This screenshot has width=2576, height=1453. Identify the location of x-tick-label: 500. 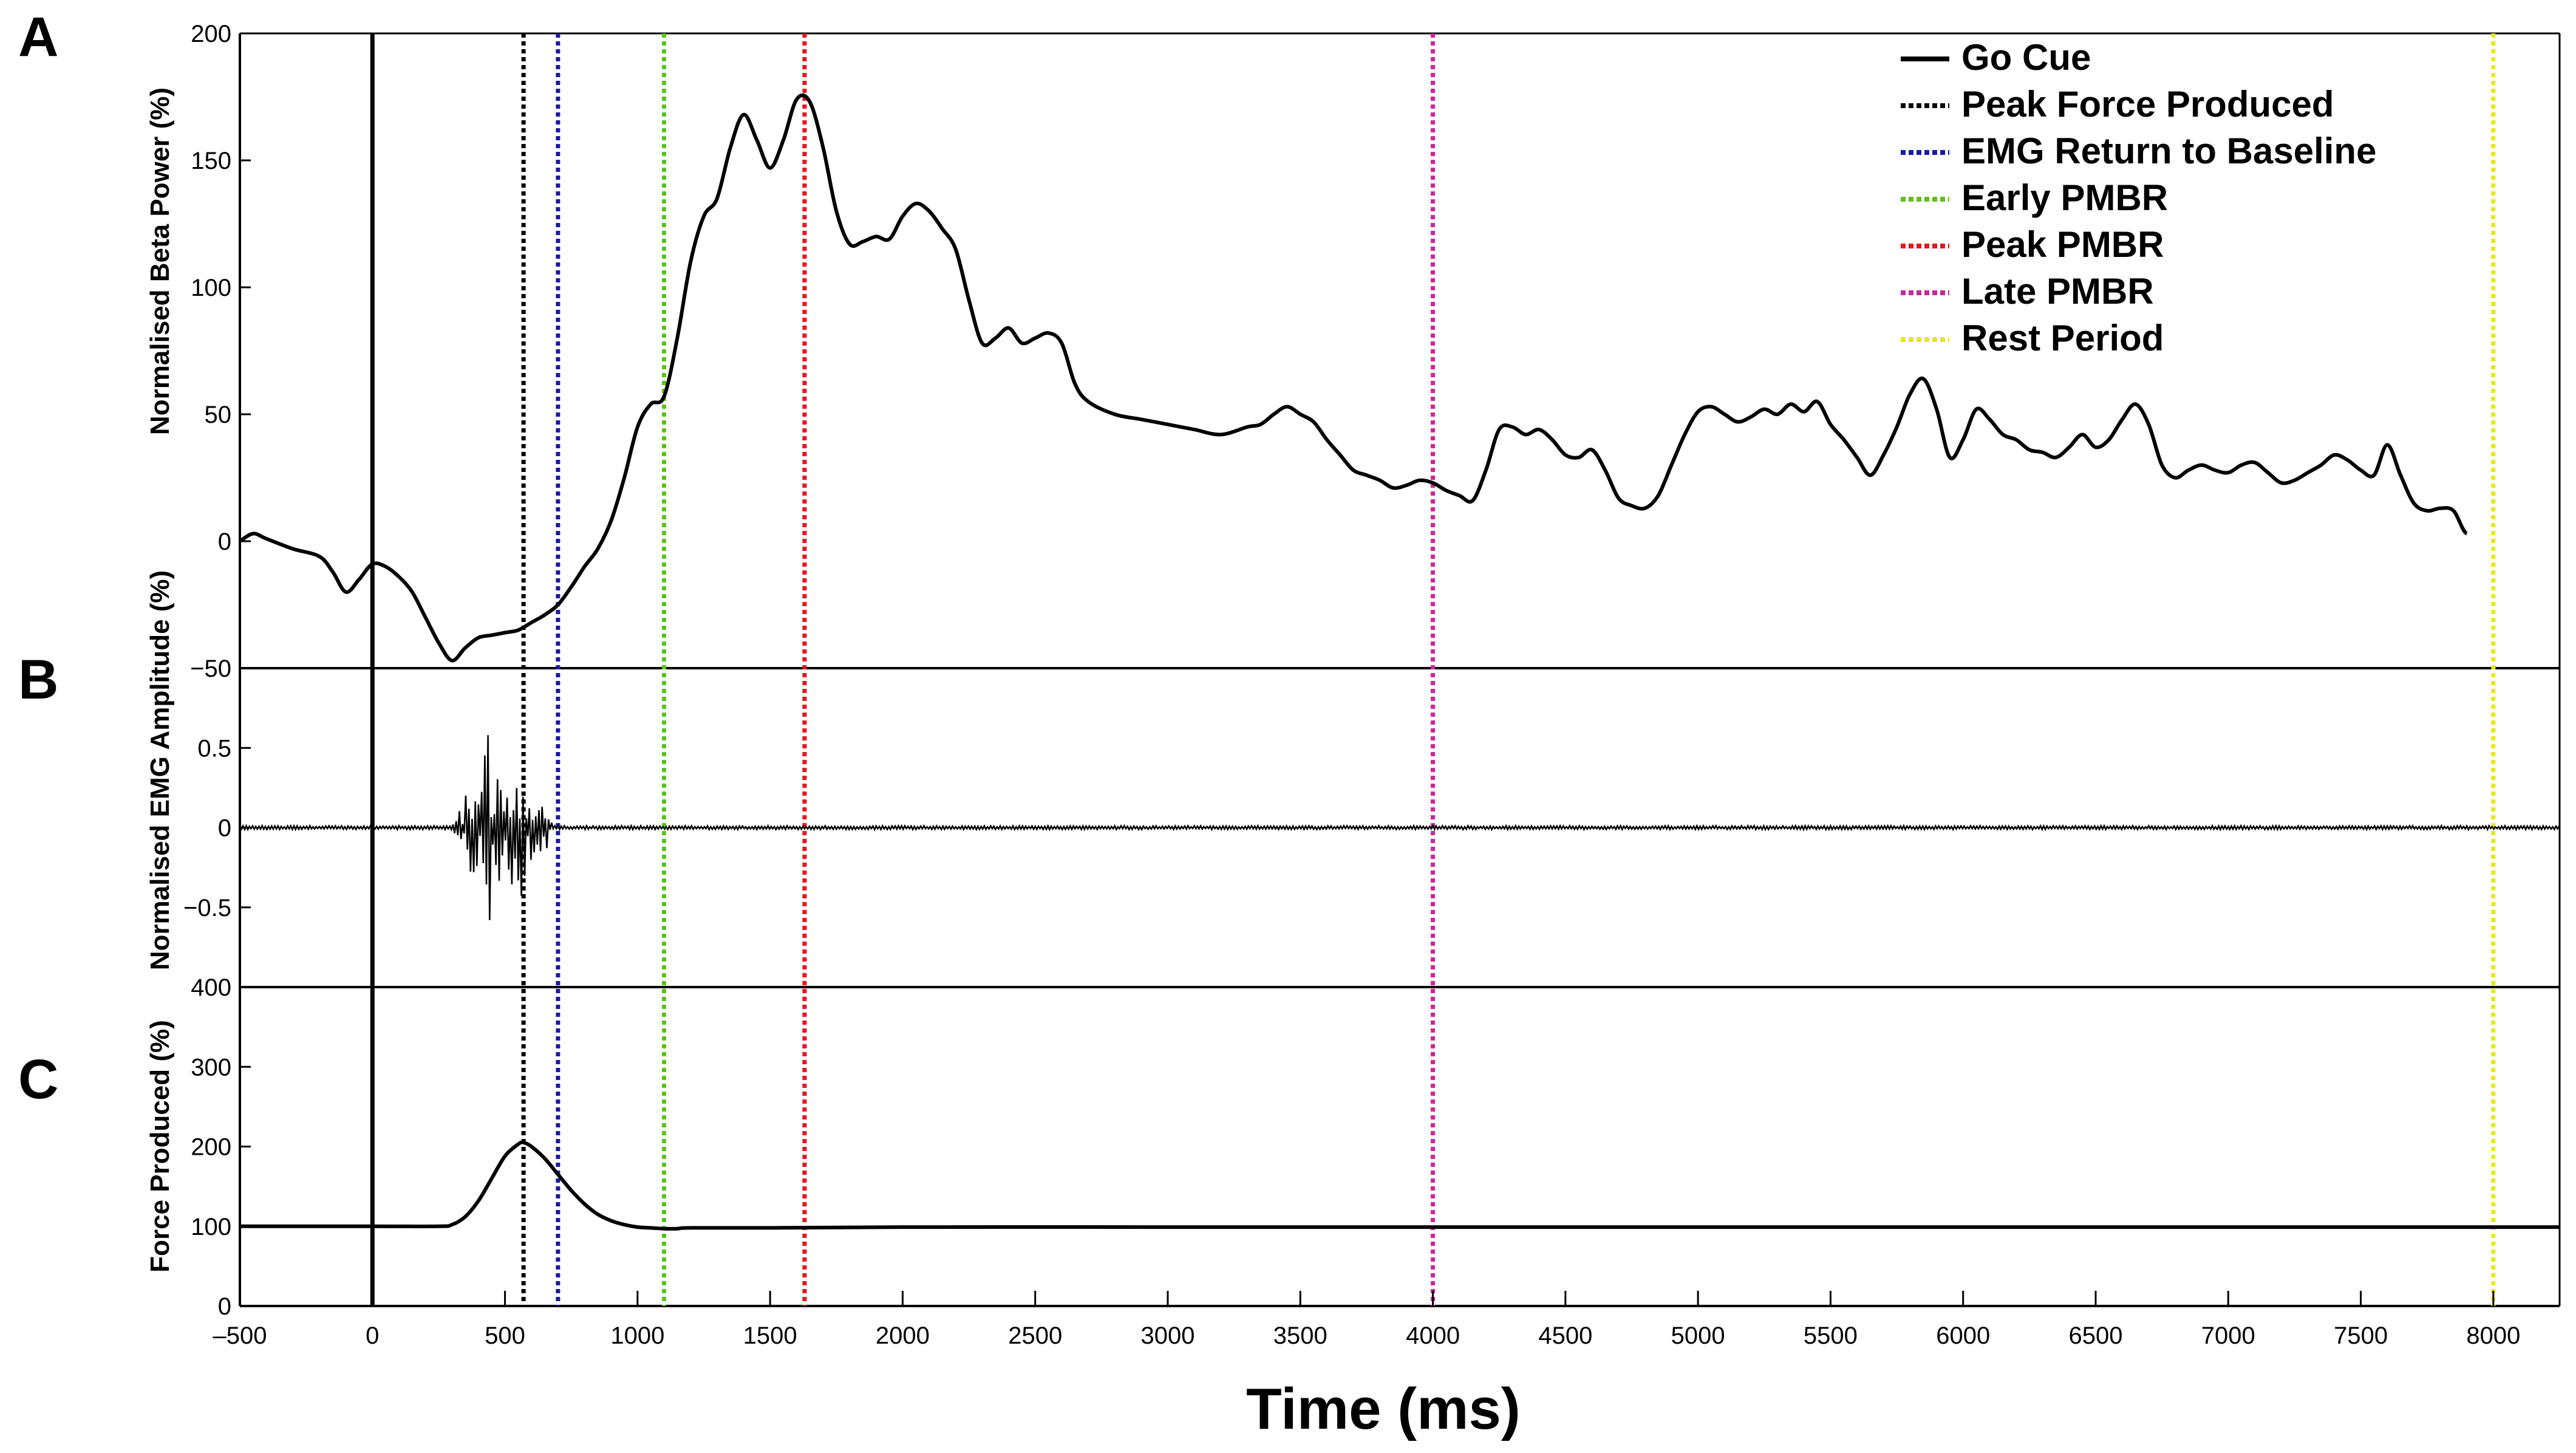
(505, 1335).